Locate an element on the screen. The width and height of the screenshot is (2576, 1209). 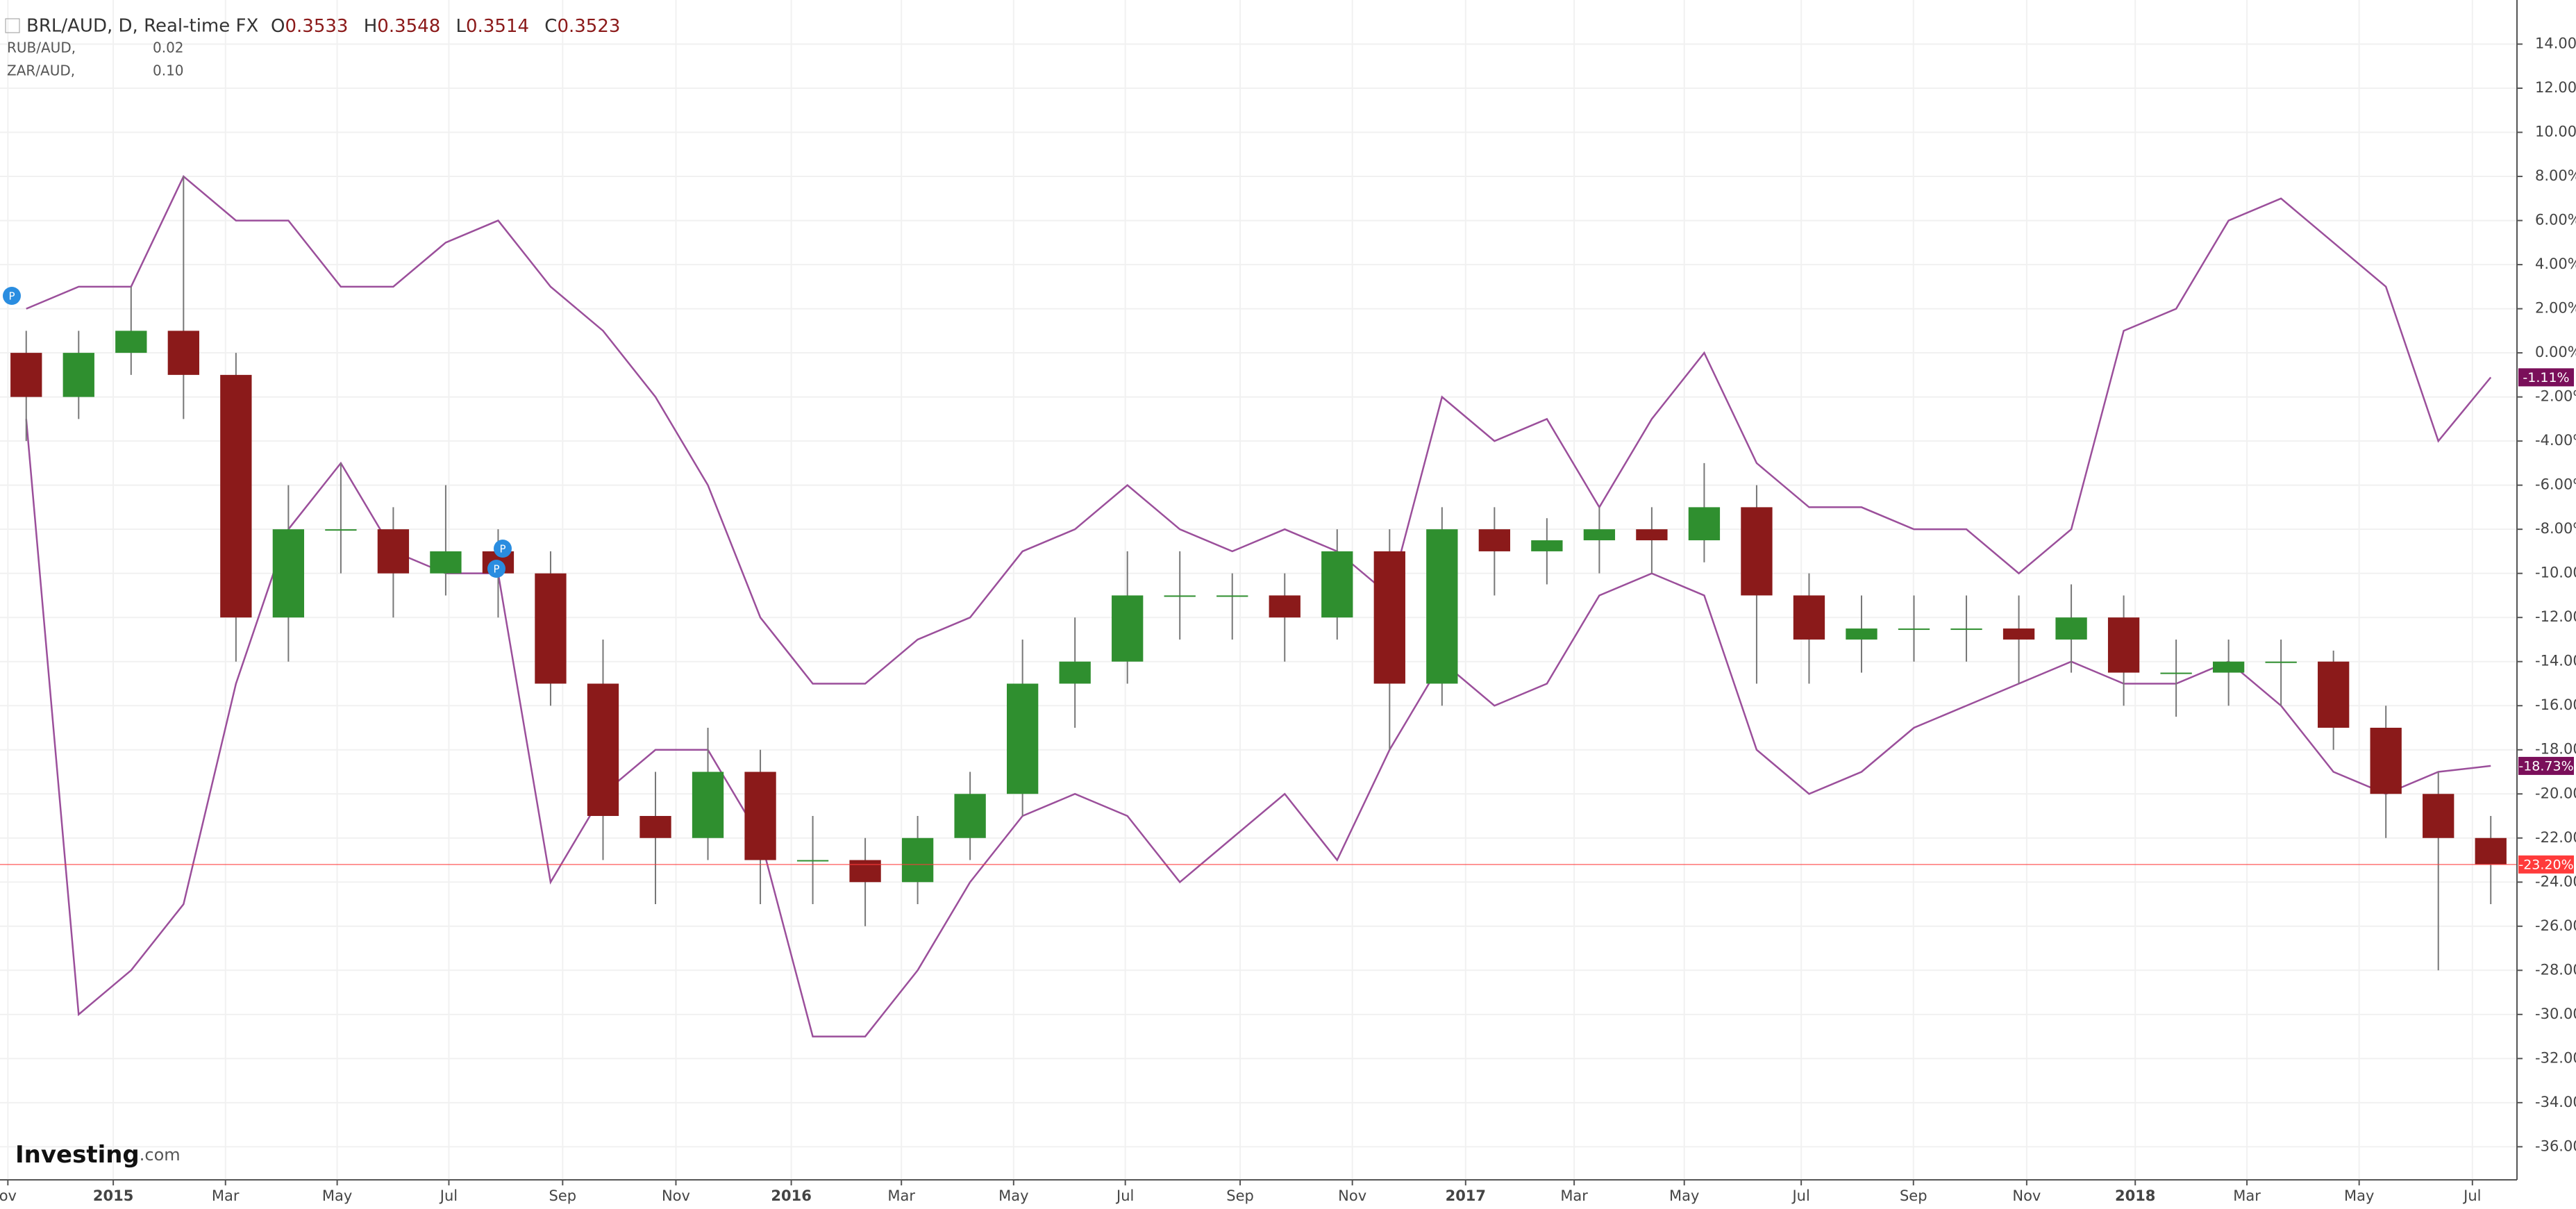
y-tick-label: 6.00% is located at coordinates (2555, 220).